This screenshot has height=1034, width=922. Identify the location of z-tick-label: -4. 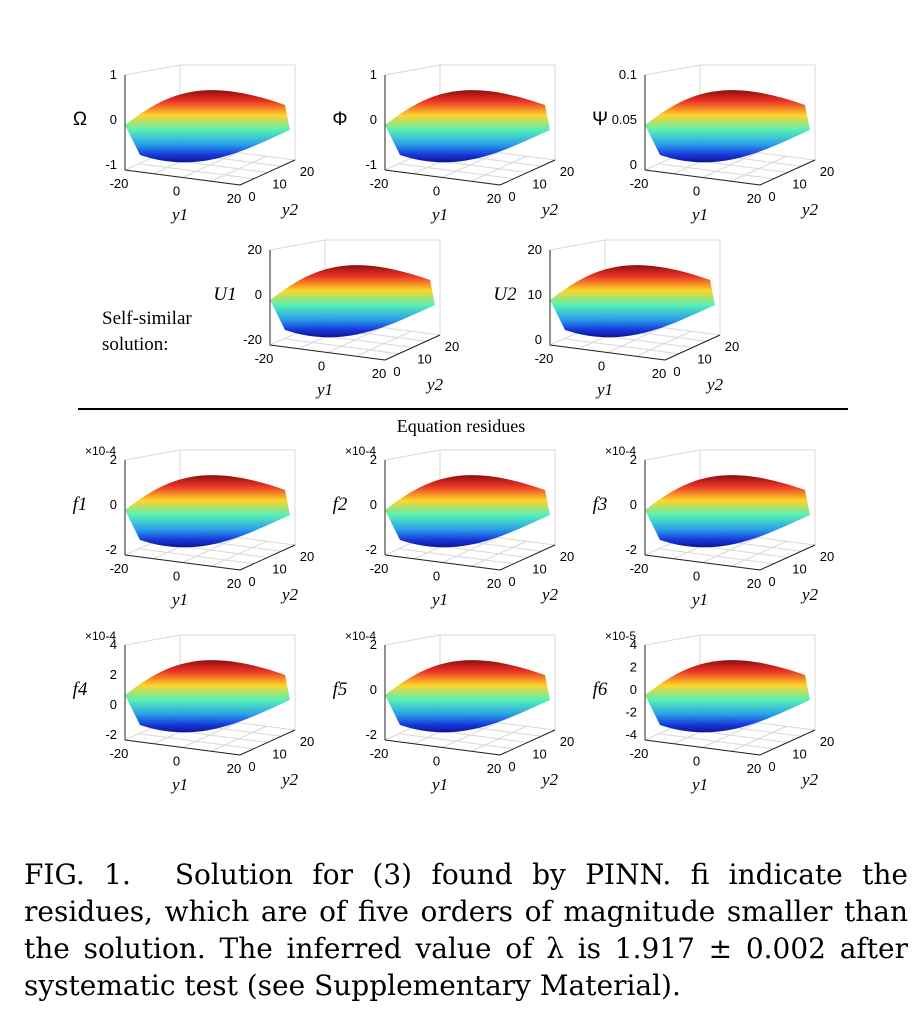
(631, 734).